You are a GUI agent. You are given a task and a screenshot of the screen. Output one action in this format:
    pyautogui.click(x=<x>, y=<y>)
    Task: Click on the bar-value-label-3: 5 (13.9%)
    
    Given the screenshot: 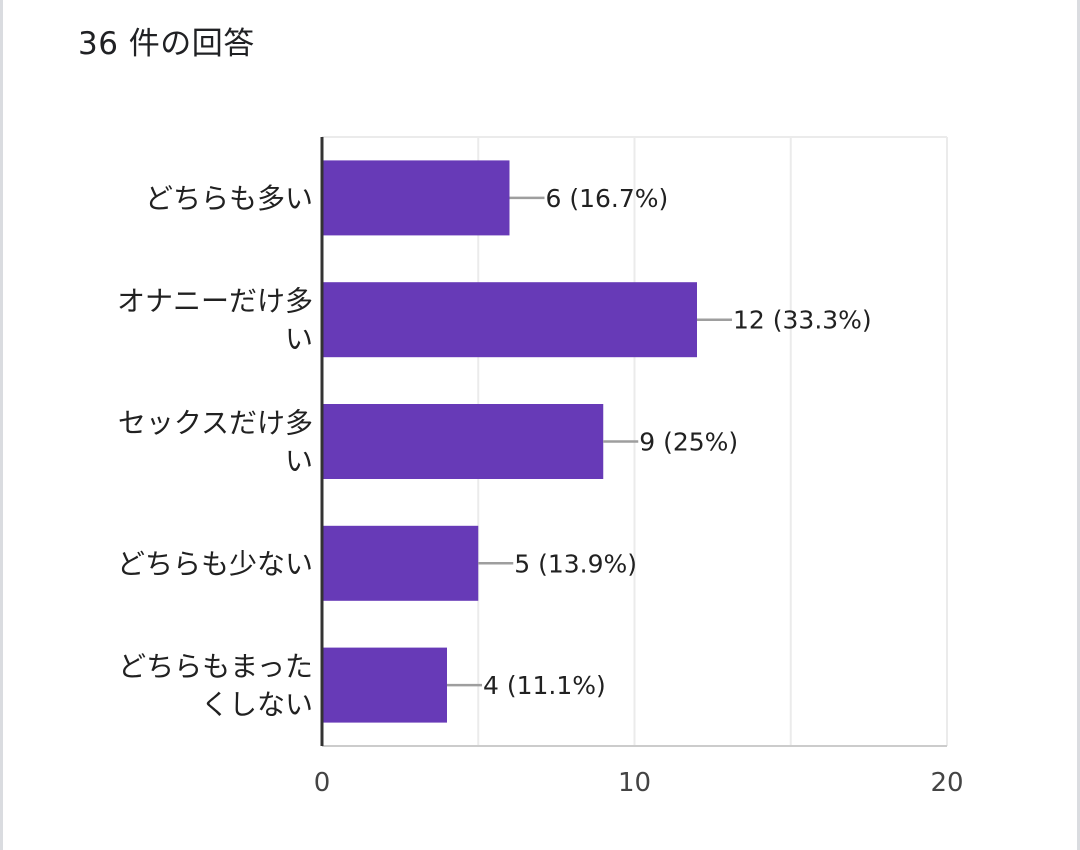 What is the action you would take?
    pyautogui.click(x=575, y=563)
    